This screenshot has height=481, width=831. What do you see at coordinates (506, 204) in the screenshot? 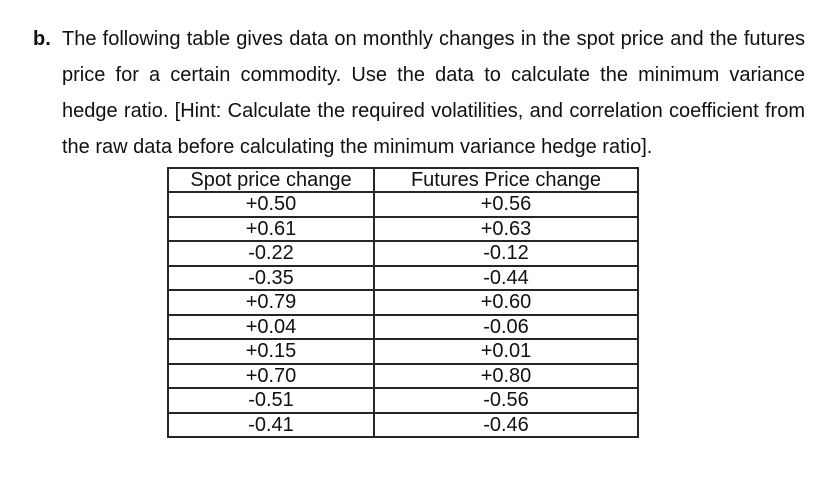
I see `table-cell-futures: +0.56` at bounding box center [506, 204].